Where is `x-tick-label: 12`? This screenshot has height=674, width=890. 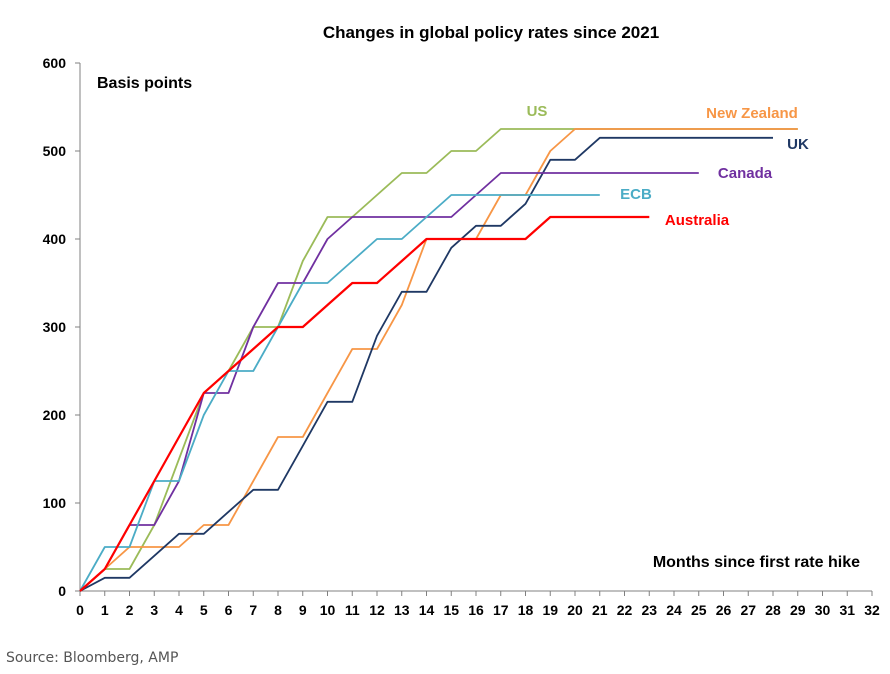
x-tick-label: 12 is located at coordinates (377, 610).